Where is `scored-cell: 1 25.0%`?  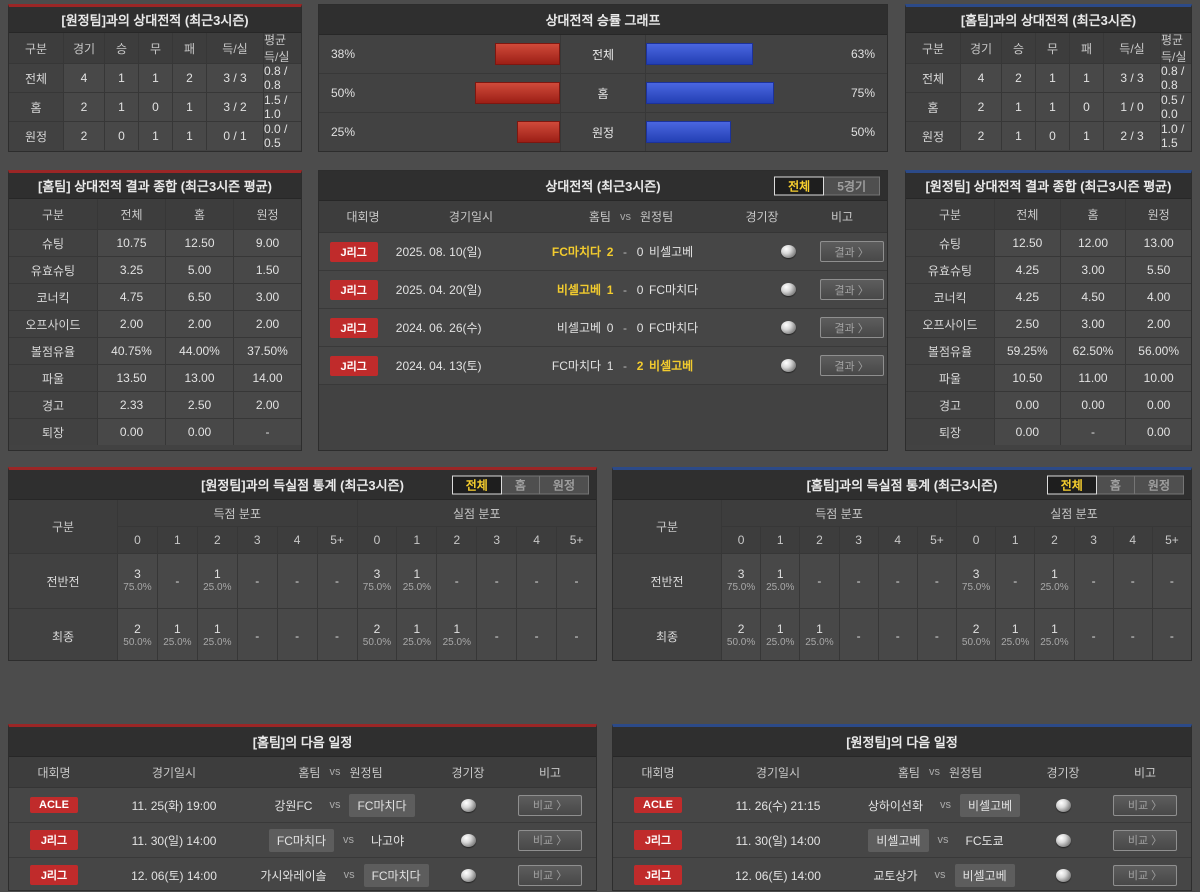 scored-cell: 1 25.0% is located at coordinates (780, 581).